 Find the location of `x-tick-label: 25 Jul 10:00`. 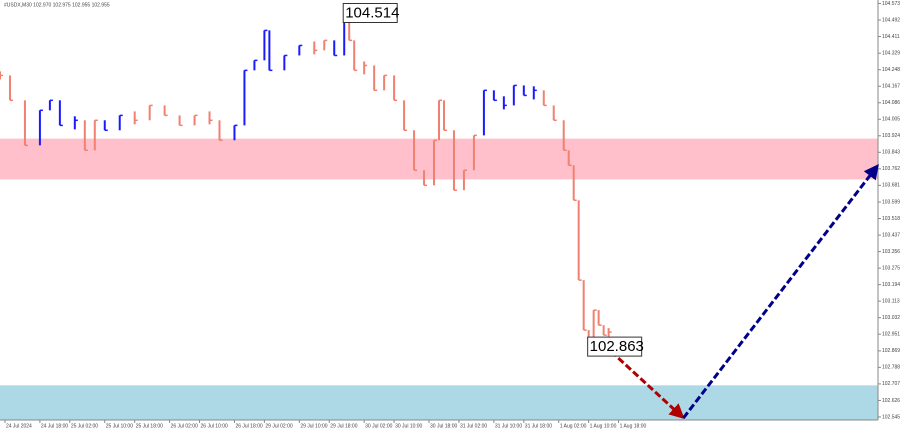

x-tick-label: 25 Jul 10:00 is located at coordinates (119, 426).